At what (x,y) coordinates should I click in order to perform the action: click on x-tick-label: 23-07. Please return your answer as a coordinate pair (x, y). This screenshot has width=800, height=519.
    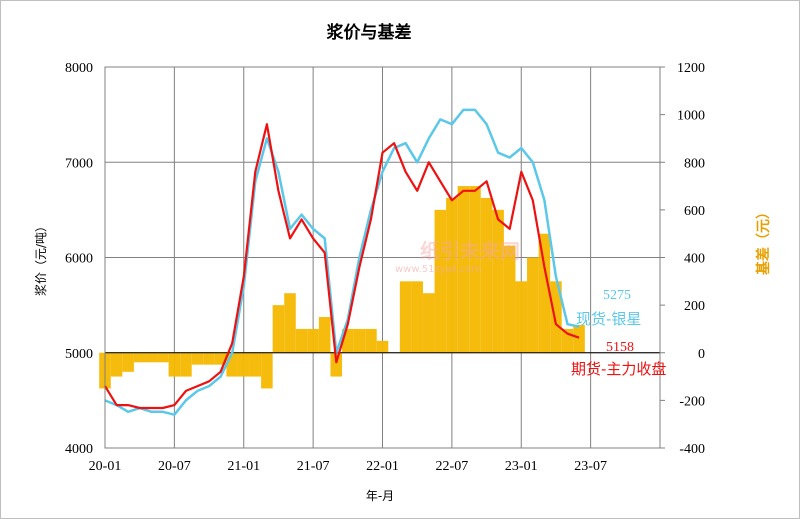
    Looking at the image, I should click on (590, 466).